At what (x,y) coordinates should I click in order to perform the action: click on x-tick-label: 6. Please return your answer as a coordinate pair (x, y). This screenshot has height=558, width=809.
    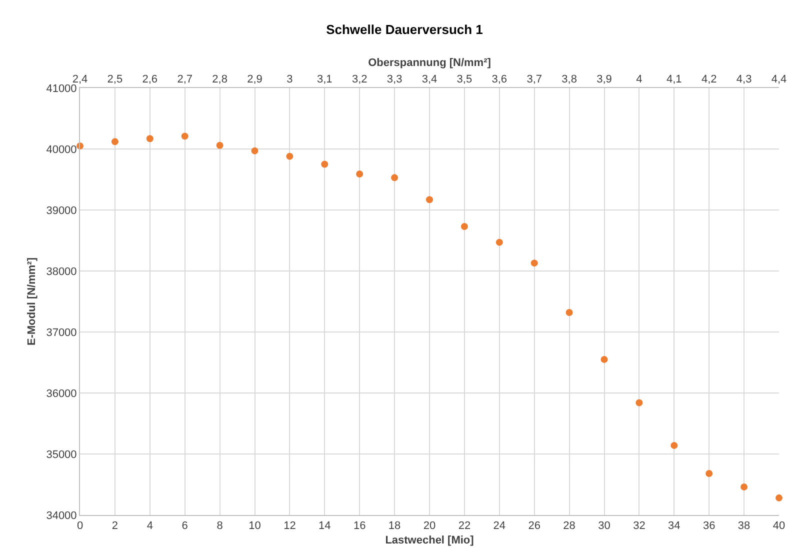
    Looking at the image, I should click on (185, 526).